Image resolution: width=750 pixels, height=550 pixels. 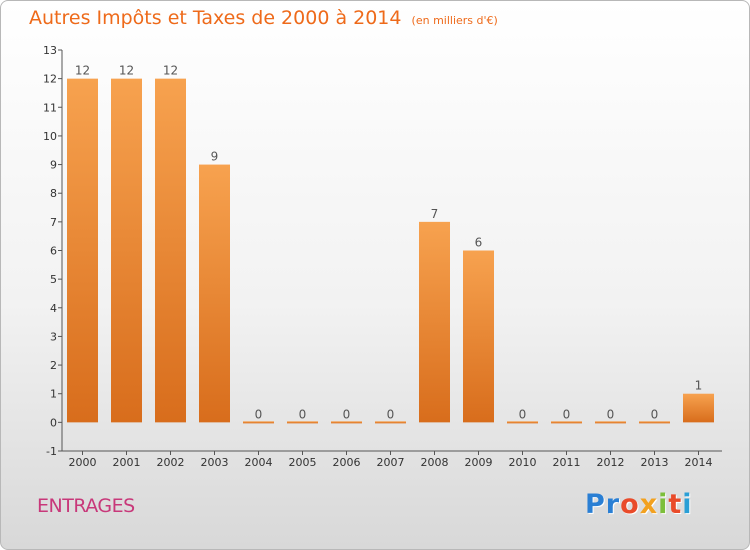 I want to click on bar-2009, so click(x=478, y=336).